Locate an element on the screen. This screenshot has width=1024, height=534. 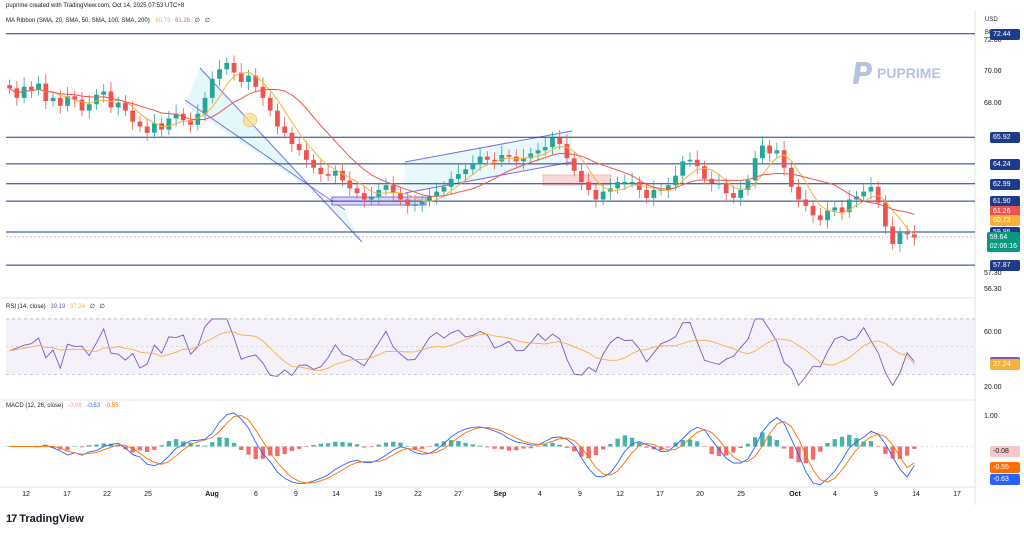
macd-signal-line is located at coordinates (462, 449).